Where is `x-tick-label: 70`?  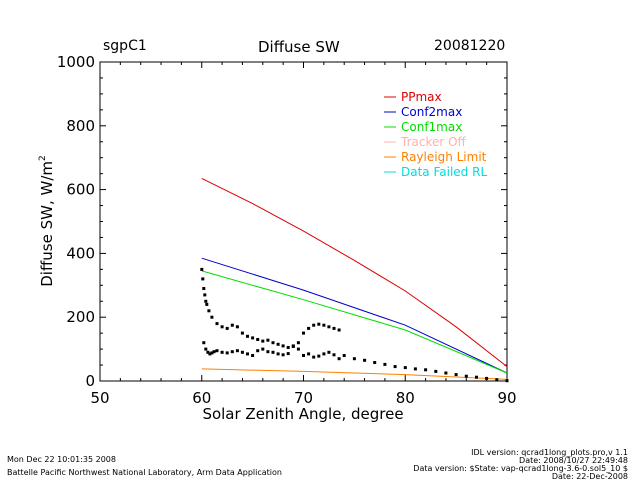 x-tick-label: 70 is located at coordinates (303, 398).